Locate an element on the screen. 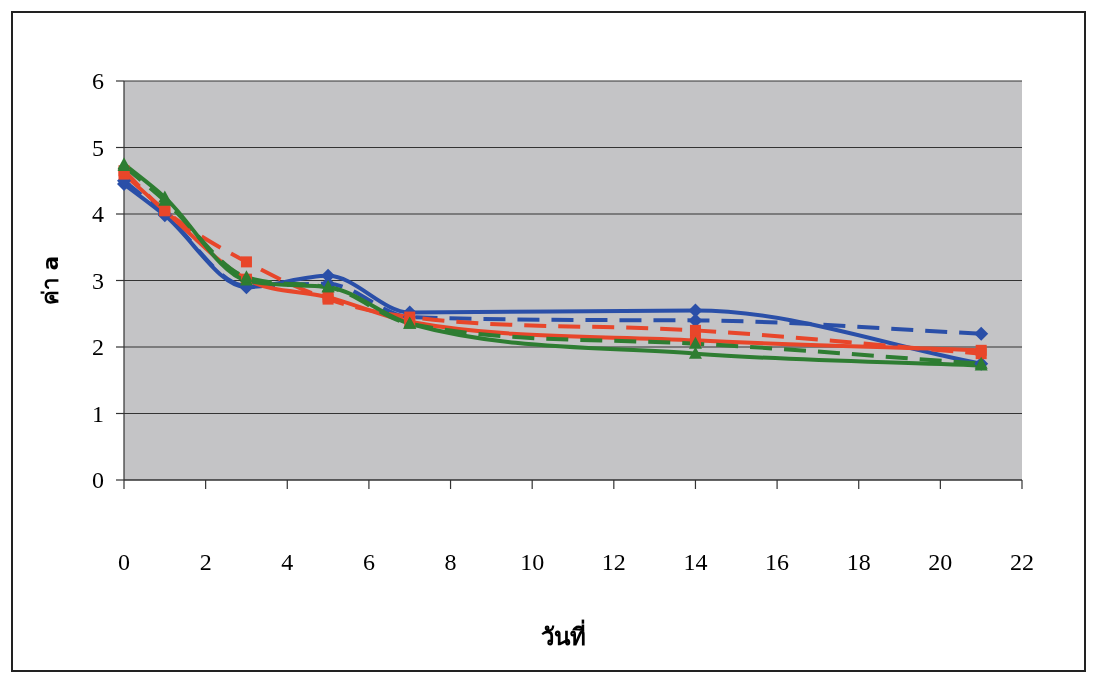 The width and height of the screenshot is (1097, 683). x-tick-label: 10 is located at coordinates (532, 562).